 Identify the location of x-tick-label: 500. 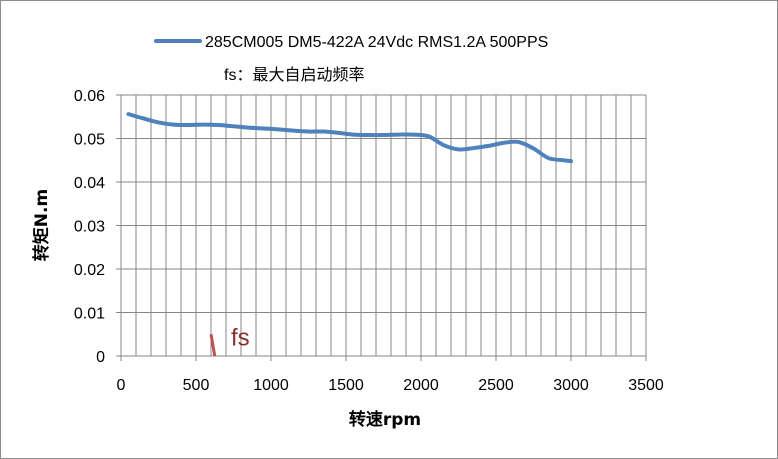
(196, 385).